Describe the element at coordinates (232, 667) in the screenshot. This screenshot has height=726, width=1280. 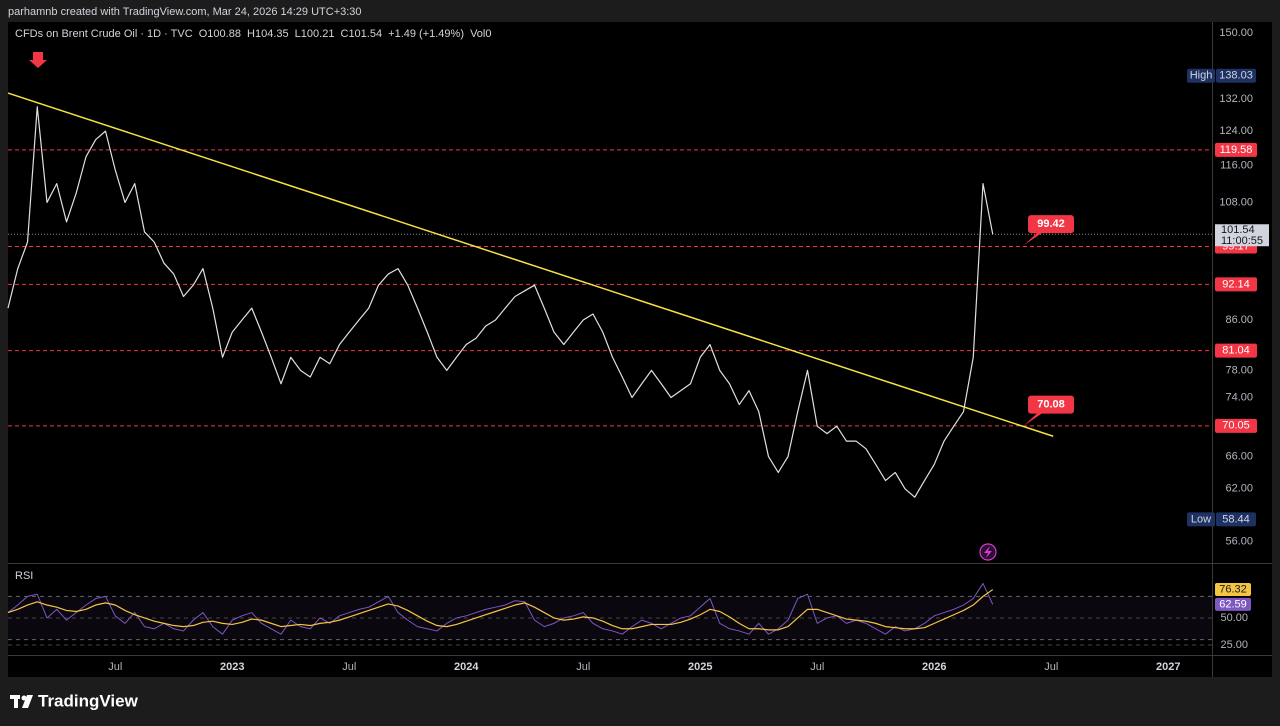
I see `x-tick-label: 2023` at that location.